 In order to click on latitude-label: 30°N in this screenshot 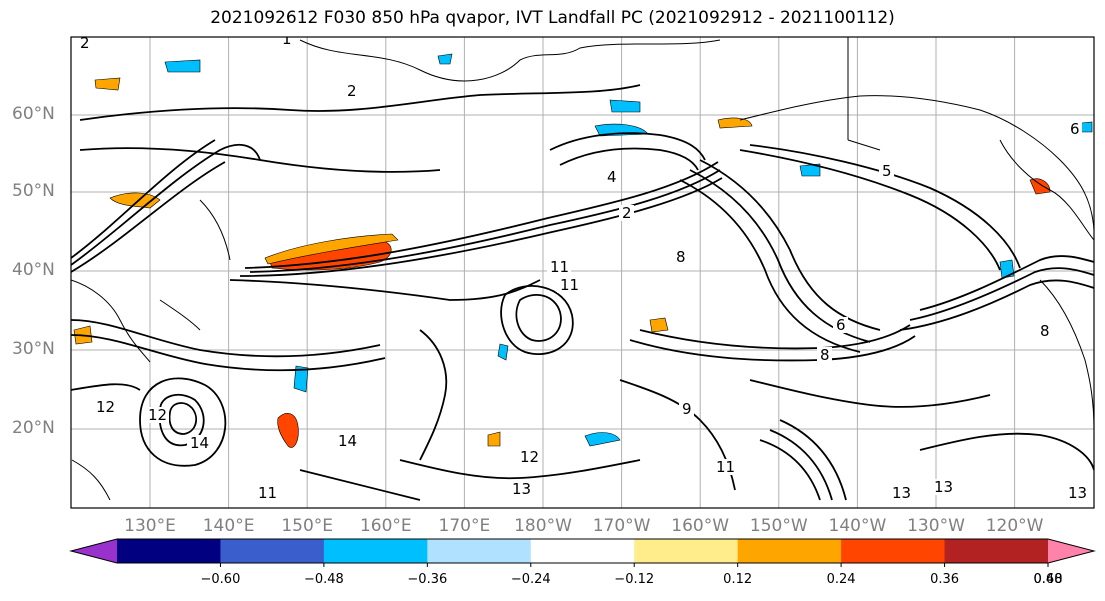, I will do `click(33, 349)`.